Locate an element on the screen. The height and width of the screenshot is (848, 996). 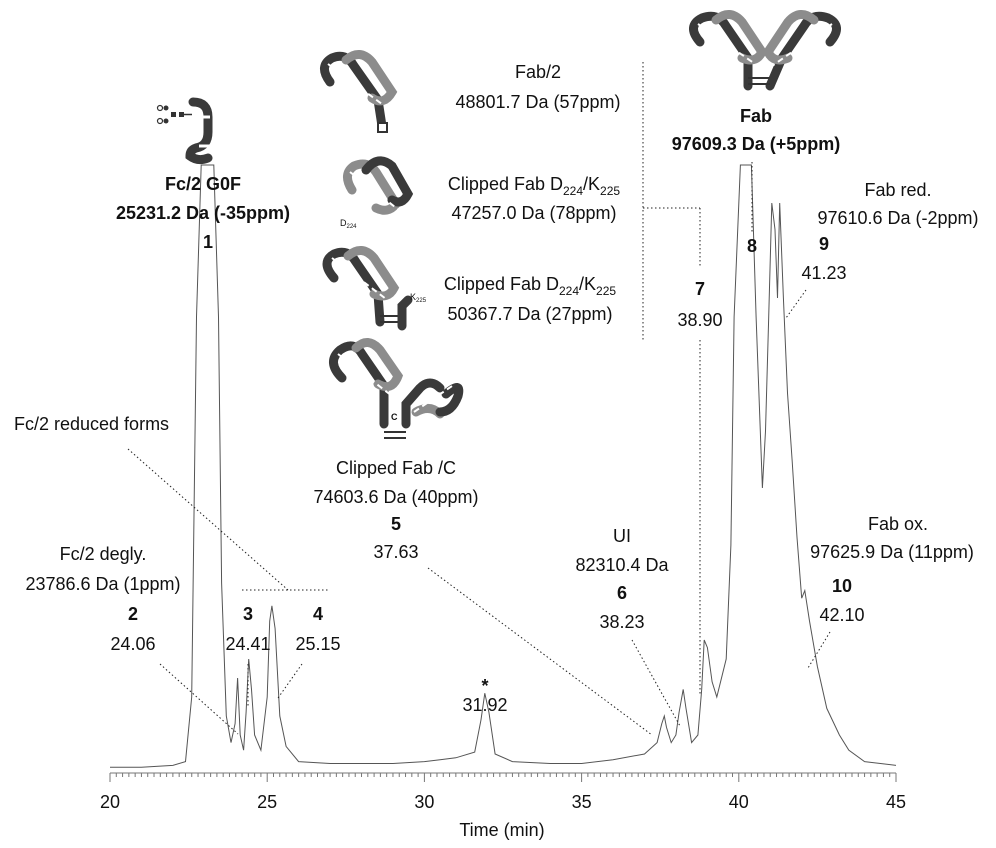
peak-star-annotation: * 31.92 is located at coordinates (484, 695).